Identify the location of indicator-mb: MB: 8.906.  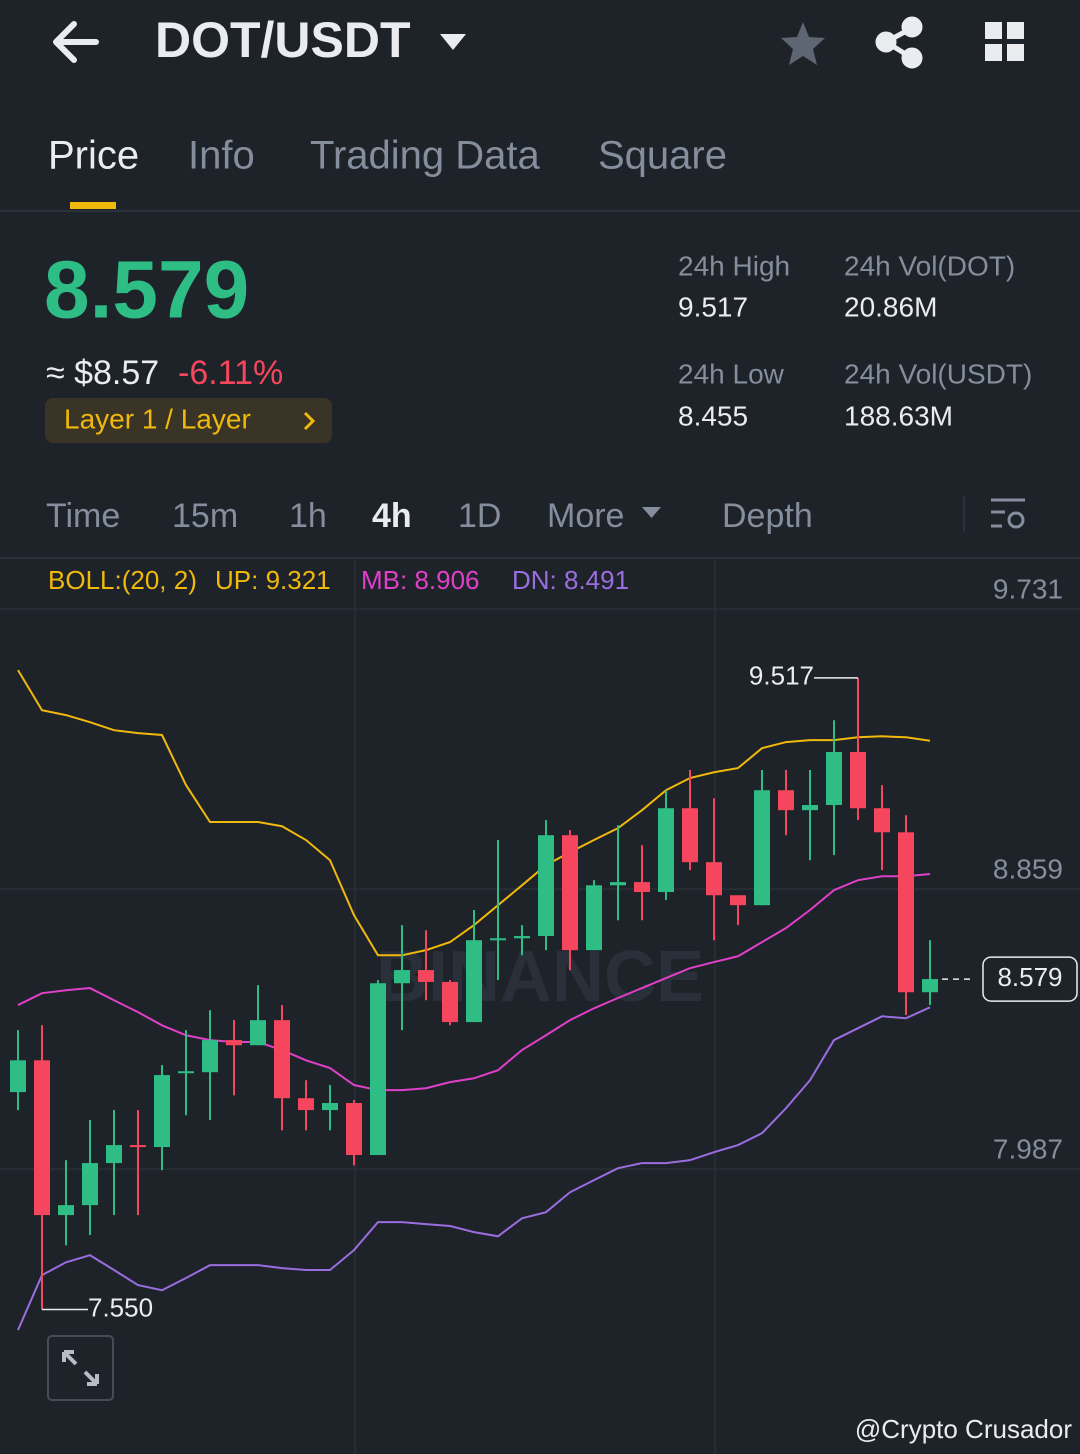
(420, 580).